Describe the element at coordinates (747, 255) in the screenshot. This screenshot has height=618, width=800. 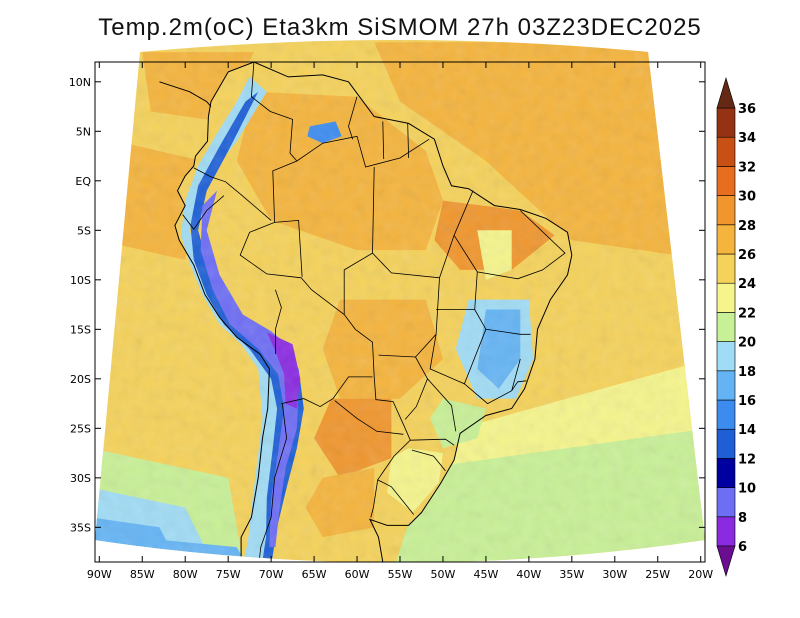
I see `colorbar-tick-label: 26` at that location.